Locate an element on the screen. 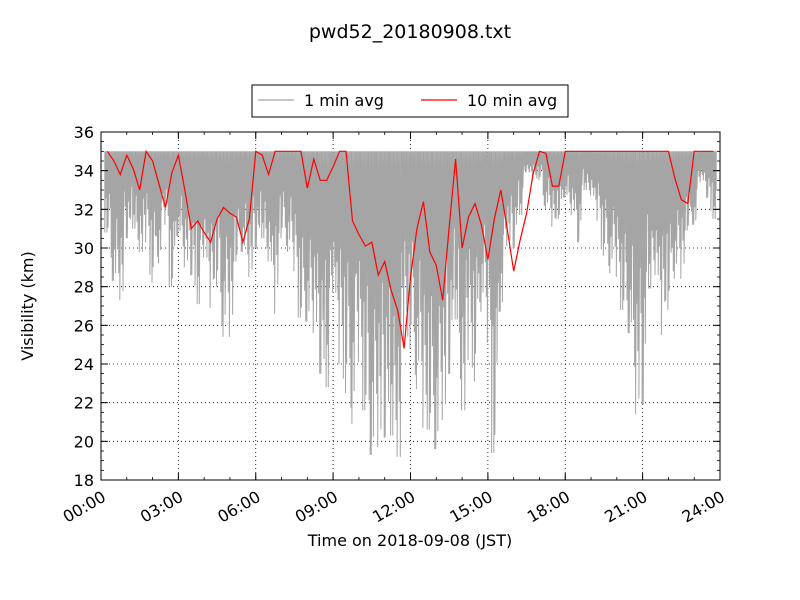 This screenshot has width=800, height=600. y-tick-label: 20 is located at coordinates (84, 441).